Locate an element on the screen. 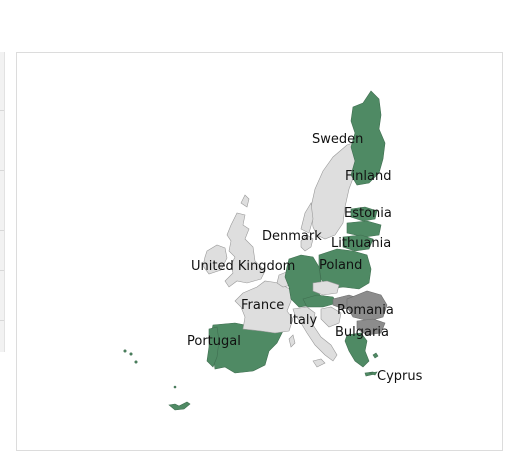 The height and width of the screenshot is (462, 514). label-united-kingdom: United Kingdom is located at coordinates (243, 266).